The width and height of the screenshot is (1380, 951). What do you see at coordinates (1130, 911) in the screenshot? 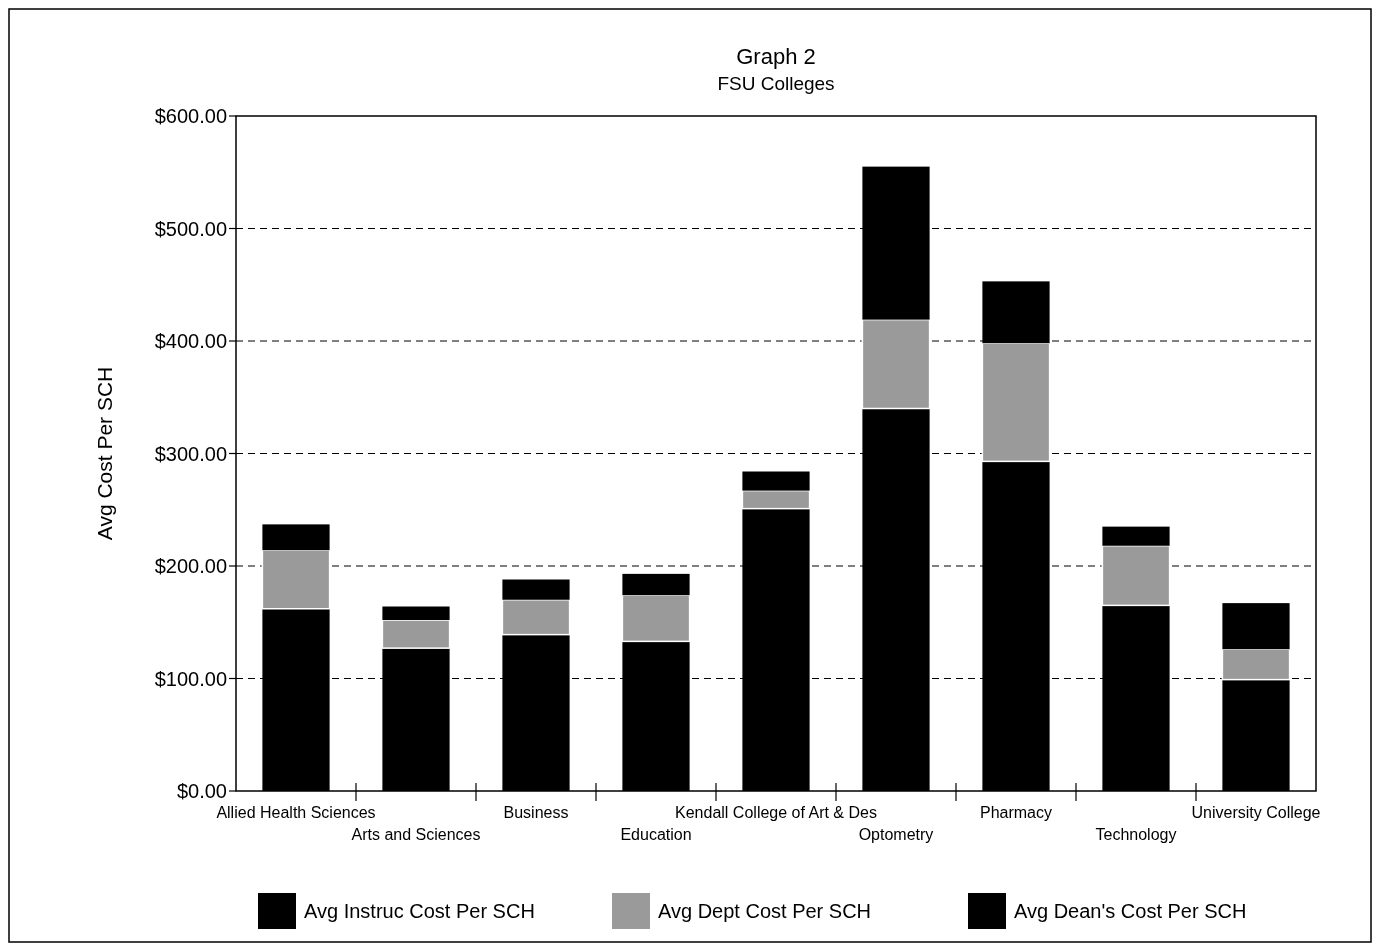
I see `legend-label: Avg Dean's Cost Per SCH` at bounding box center [1130, 911].